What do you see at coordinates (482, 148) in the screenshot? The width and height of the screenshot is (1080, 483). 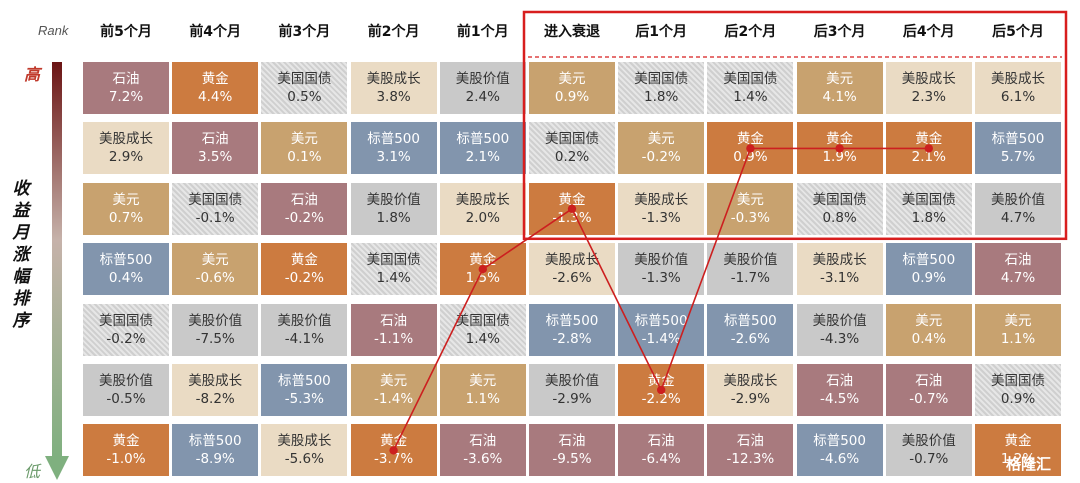 I see `grid-cell: 标普500 2.1%` at bounding box center [482, 148].